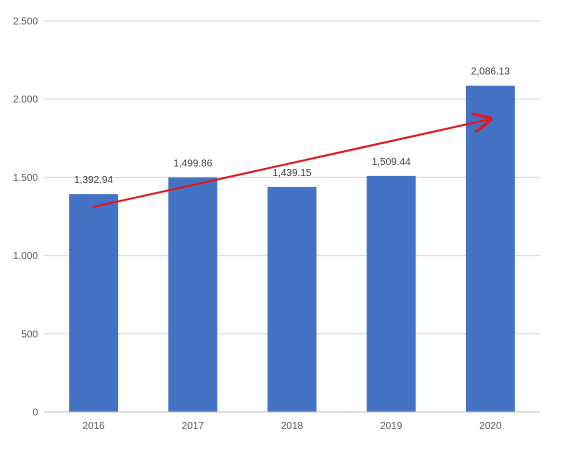  What do you see at coordinates (391, 293) in the screenshot?
I see `bar-2019` at bounding box center [391, 293].